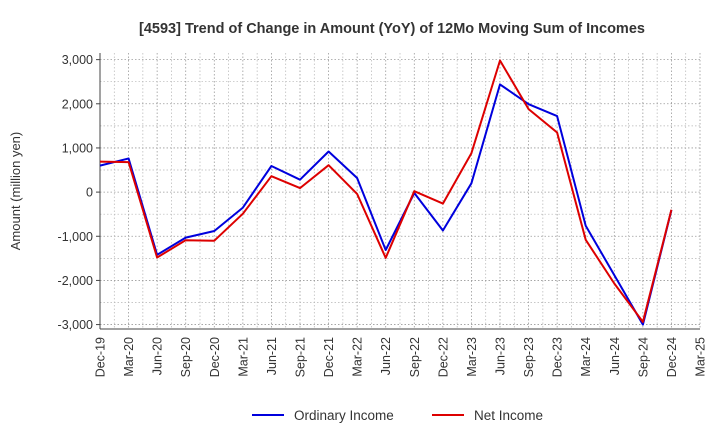 This screenshot has width=720, height=440. What do you see at coordinates (129, 357) in the screenshot?
I see `x-tick-label: Mar-20` at bounding box center [129, 357].